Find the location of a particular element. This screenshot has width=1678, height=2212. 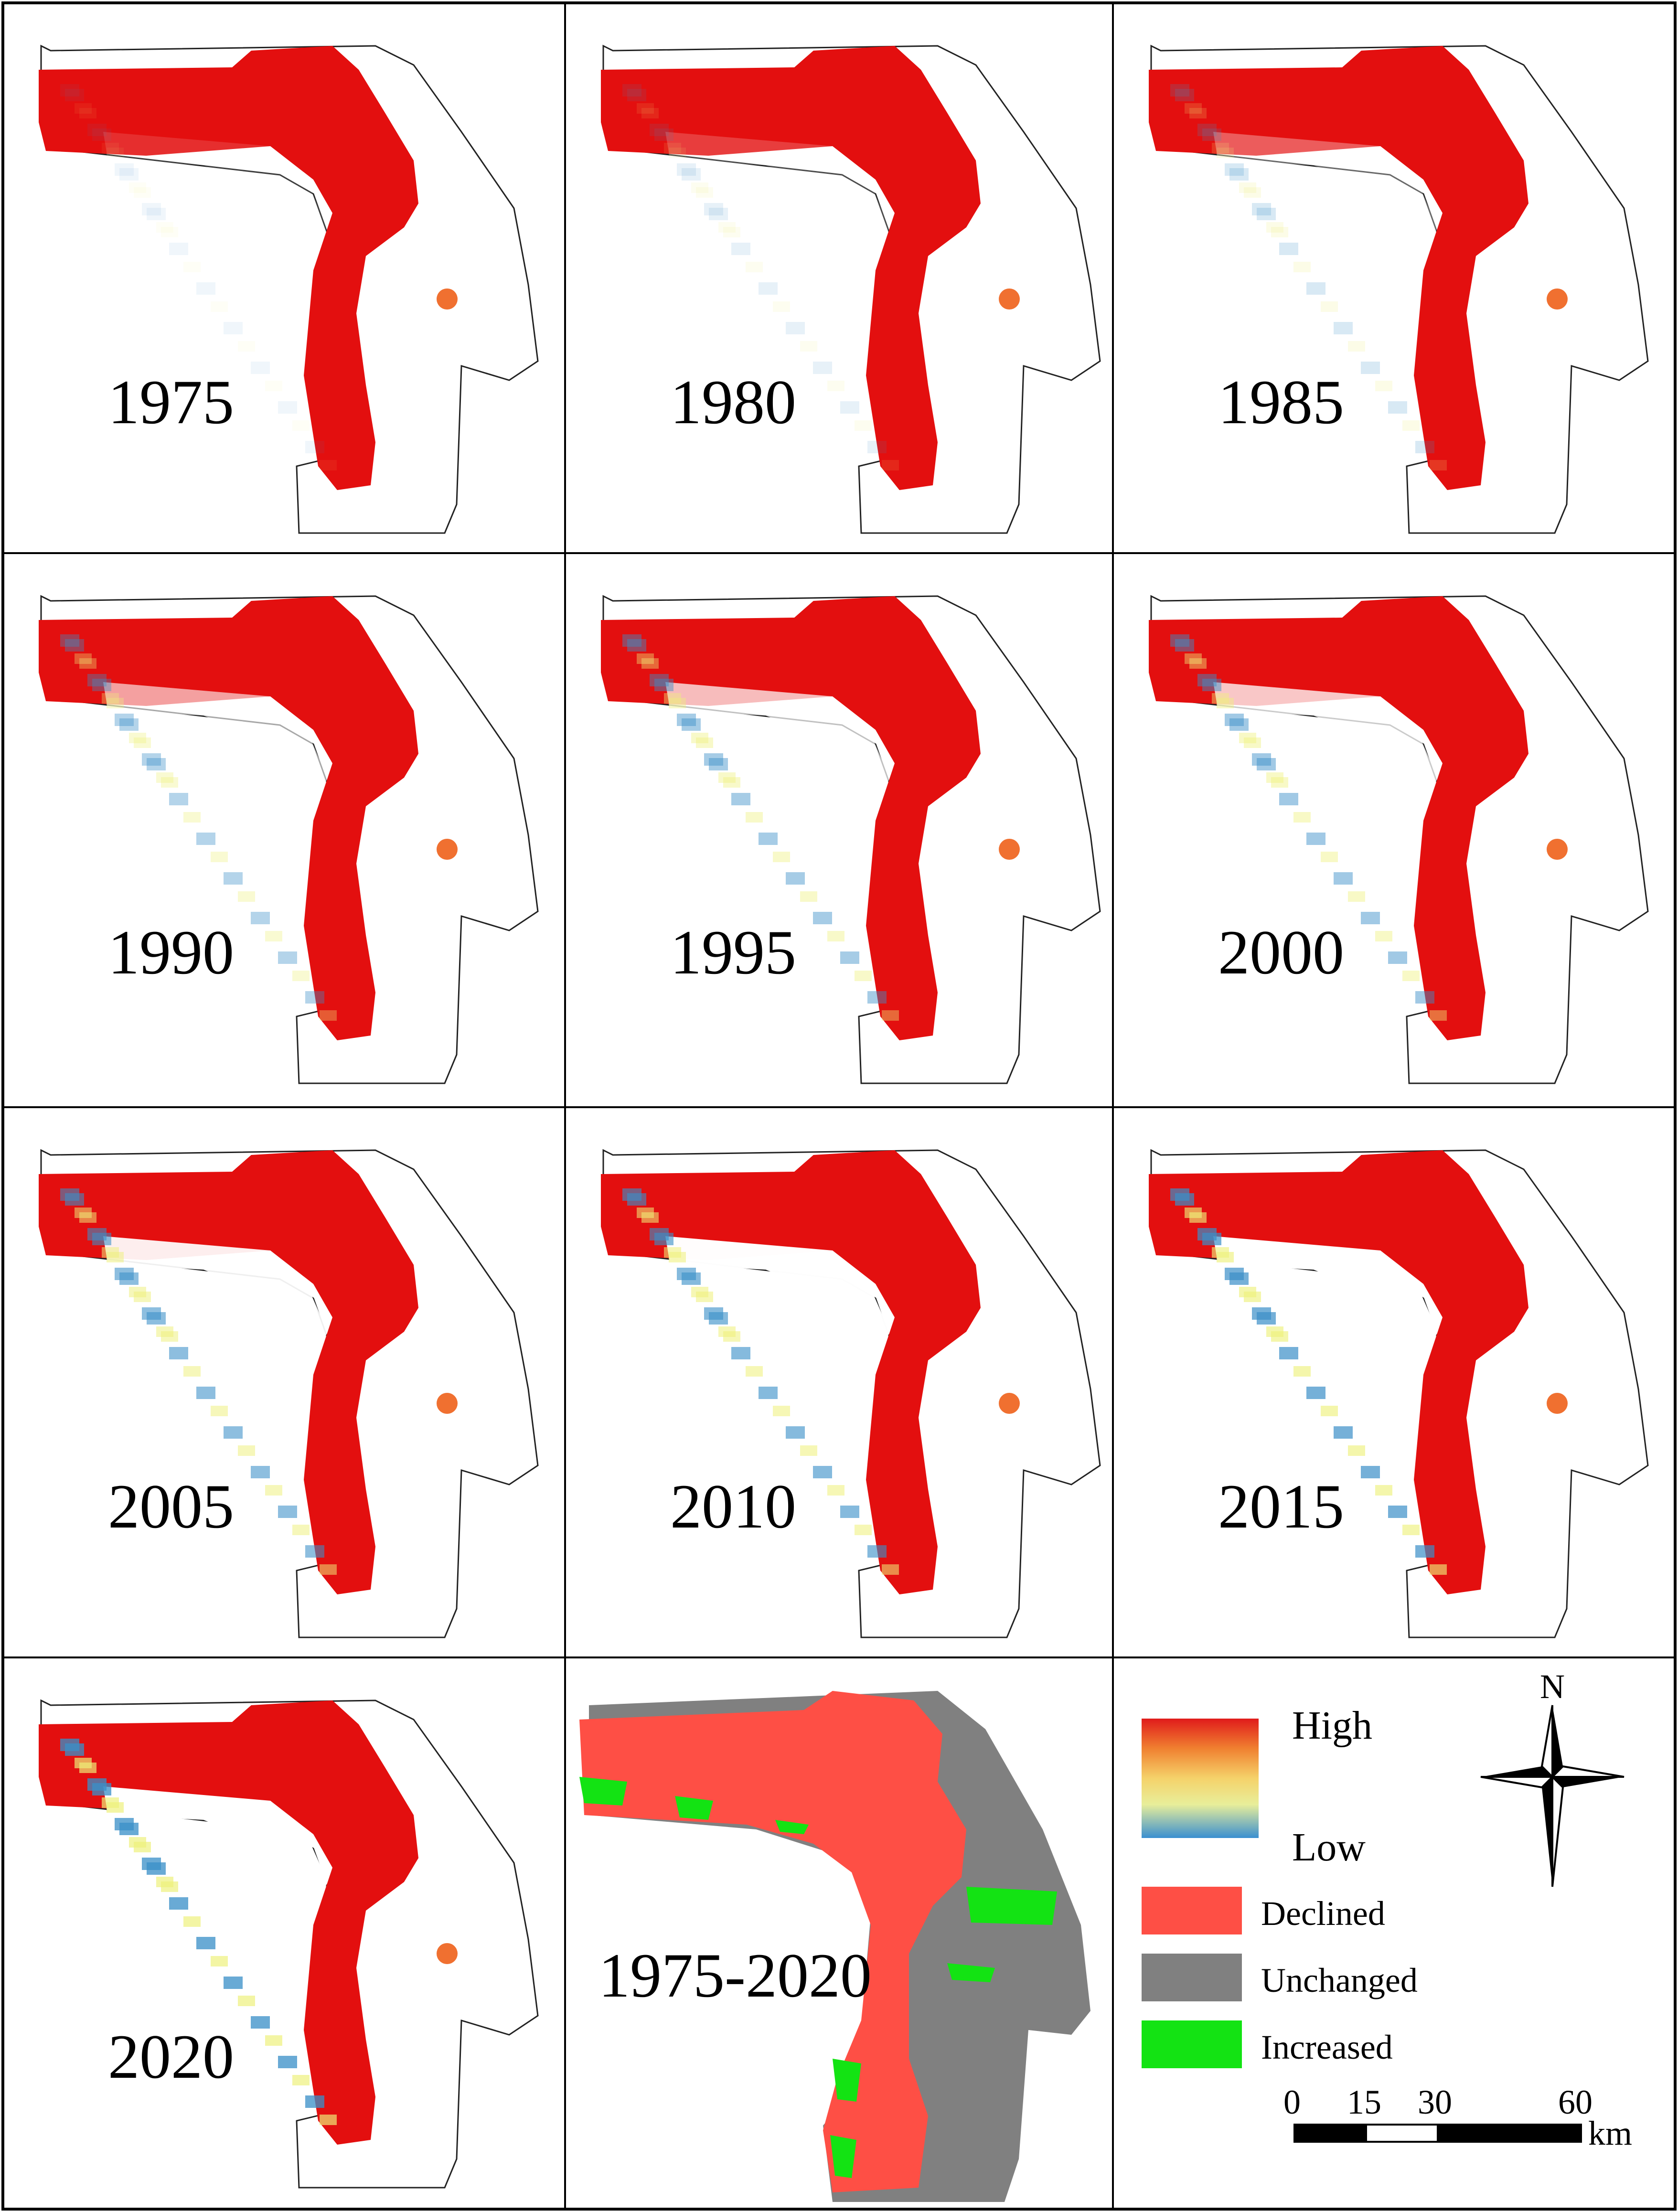

map-panel-1975: 1975 is located at coordinates (289, 289).